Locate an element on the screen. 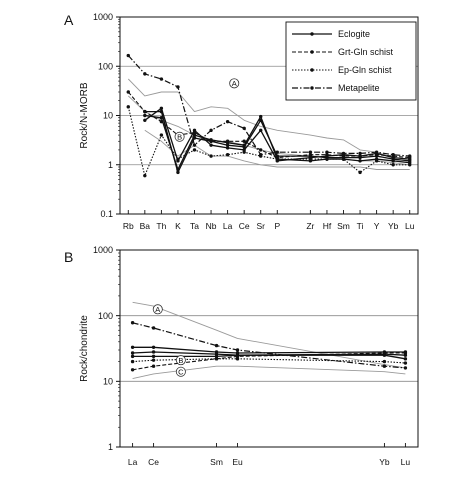 The width and height of the screenshot is (474, 479). panel-a-x-tick-label-p: P is located at coordinates (277, 226).